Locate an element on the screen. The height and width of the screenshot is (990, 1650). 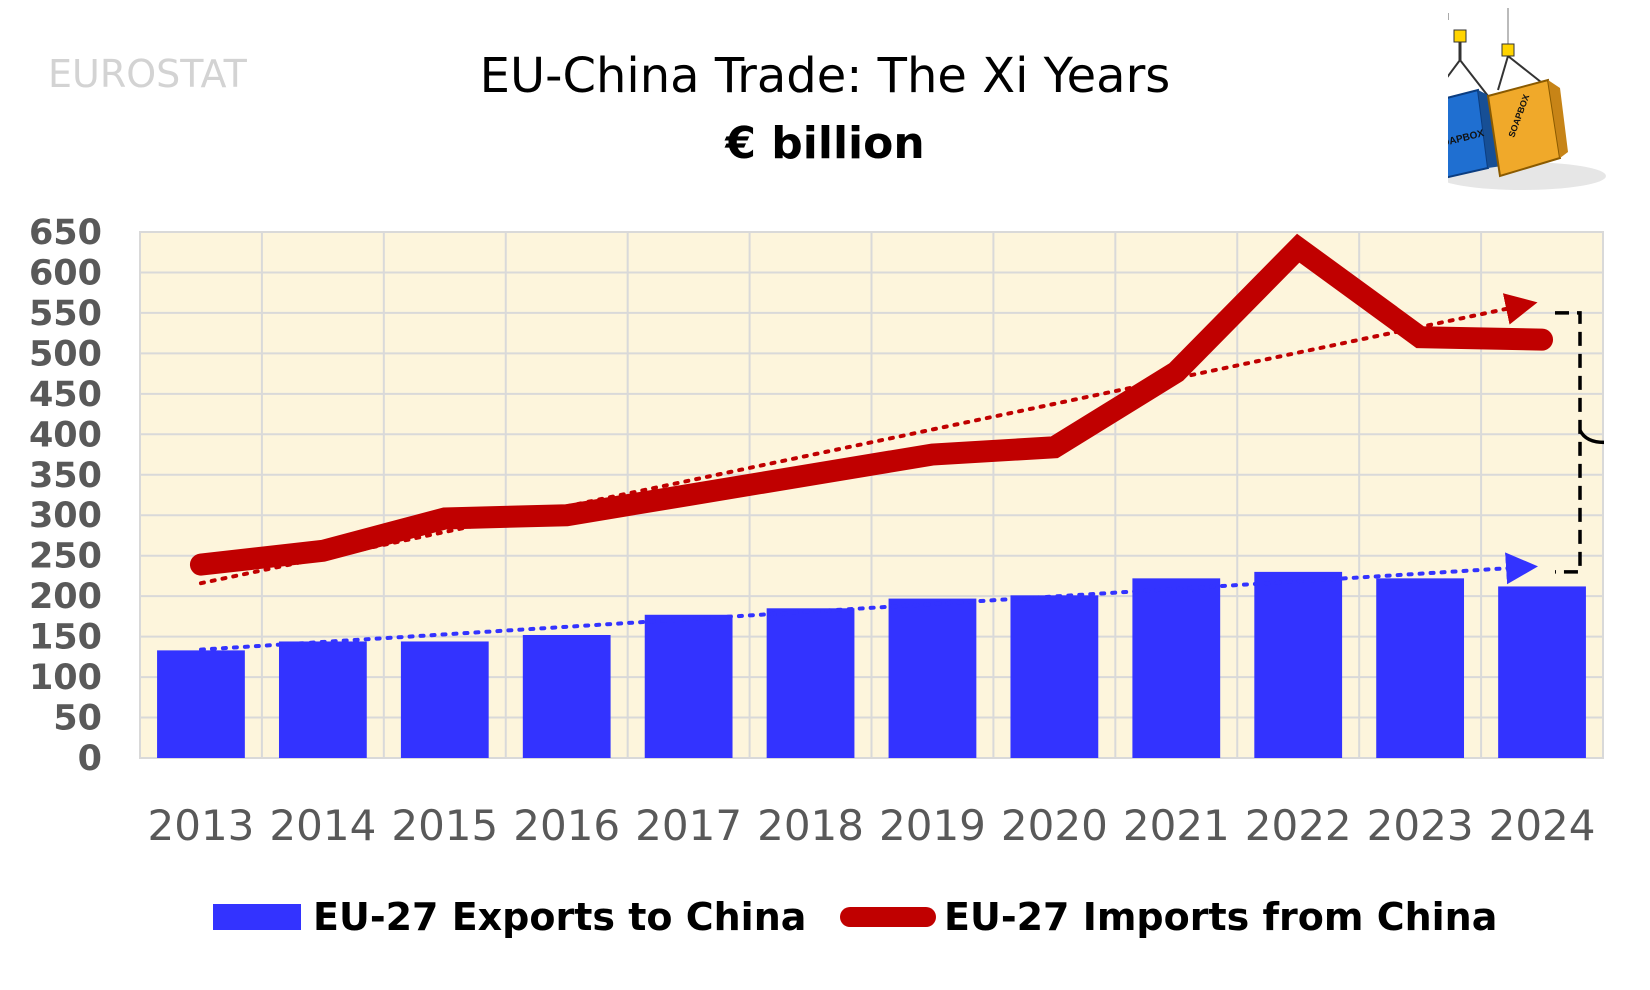
y-tick-label: 200 is located at coordinates (65, 597).